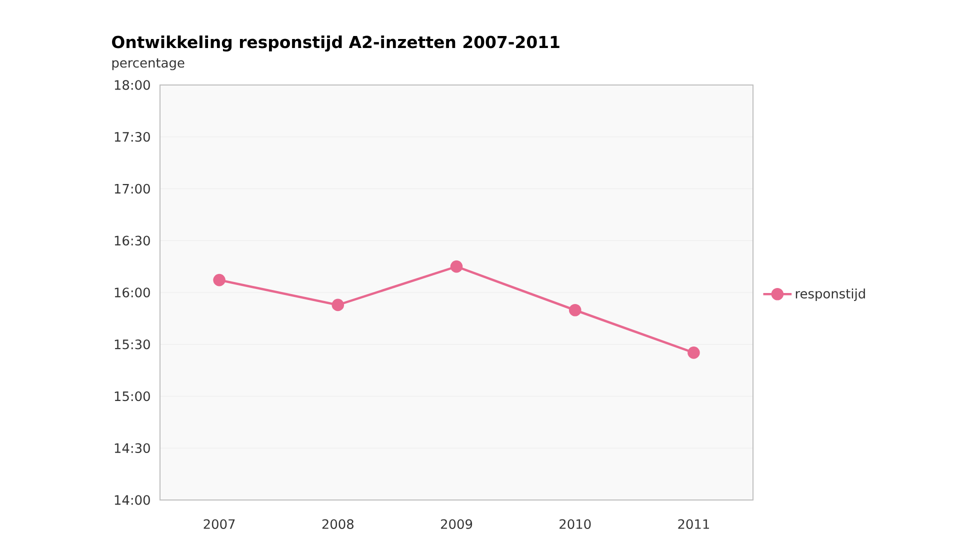 This screenshot has height=548, width=965. I want to click on x-tick-label: 2007, so click(219, 524).